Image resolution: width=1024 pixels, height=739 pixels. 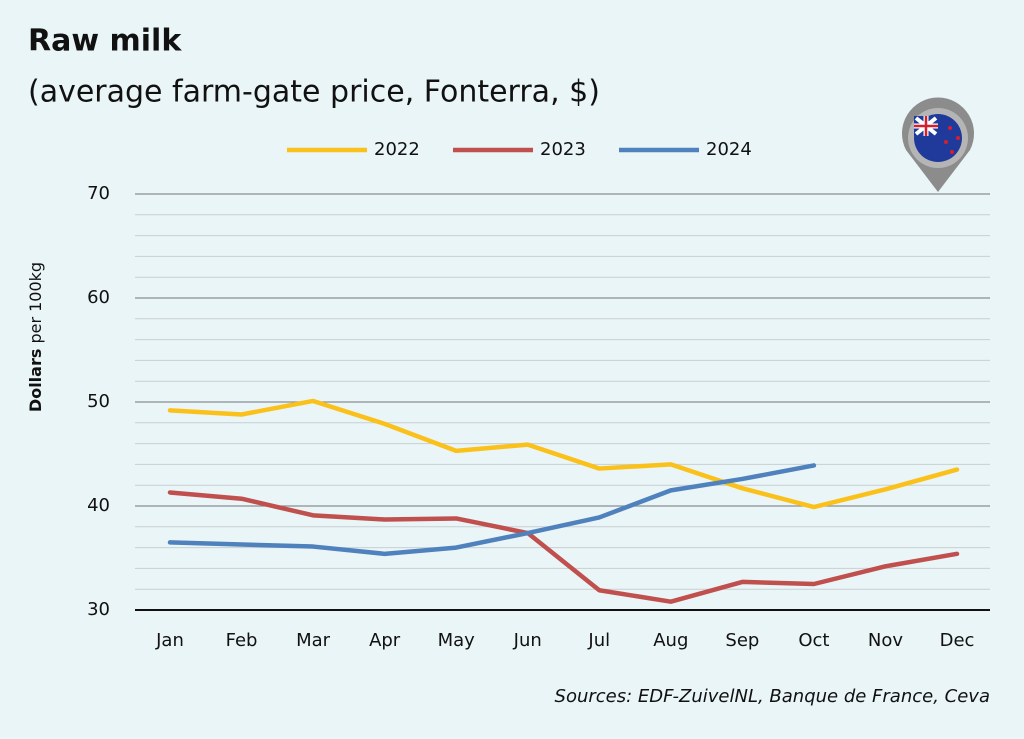 What do you see at coordinates (813, 640) in the screenshot?
I see `x-tick-label: Oct` at bounding box center [813, 640].